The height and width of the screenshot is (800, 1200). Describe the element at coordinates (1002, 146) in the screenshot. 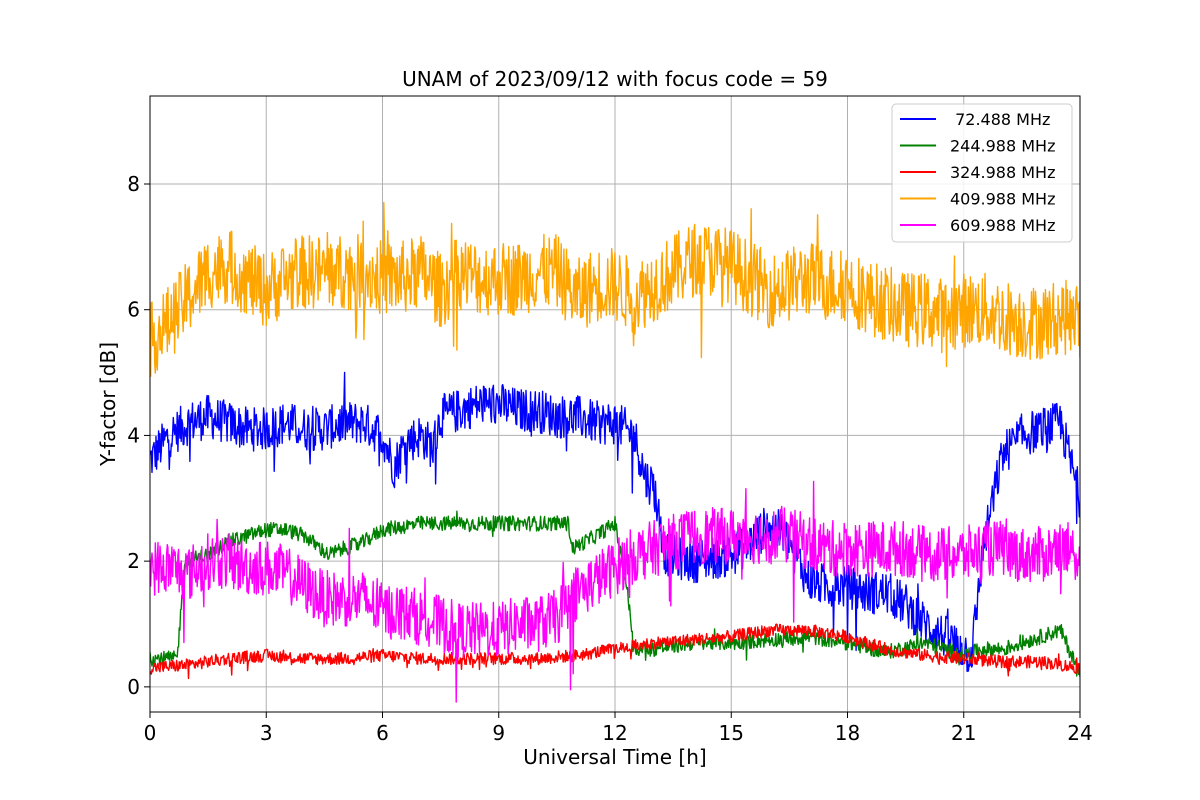

I see `legend-entry-label: 244.988 MHz` at that location.